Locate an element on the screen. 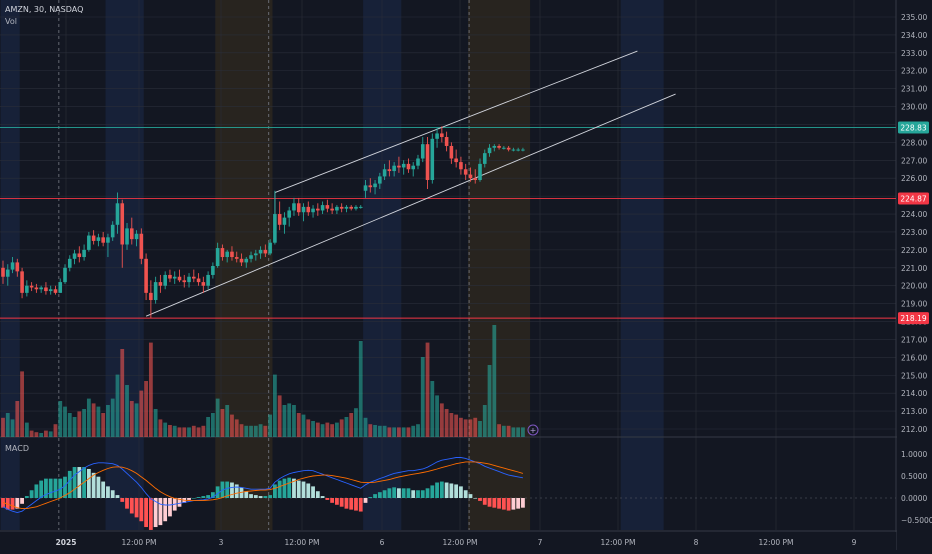 The width and height of the screenshot is (932, 554). macd-line is located at coordinates (262, 485).